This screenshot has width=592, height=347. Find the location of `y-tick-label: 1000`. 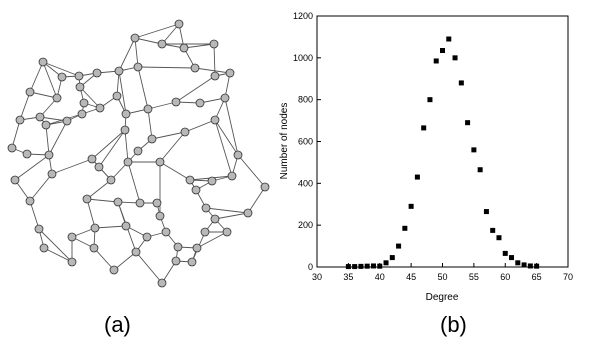

y-tick-label: 1000 is located at coordinates (303, 58).